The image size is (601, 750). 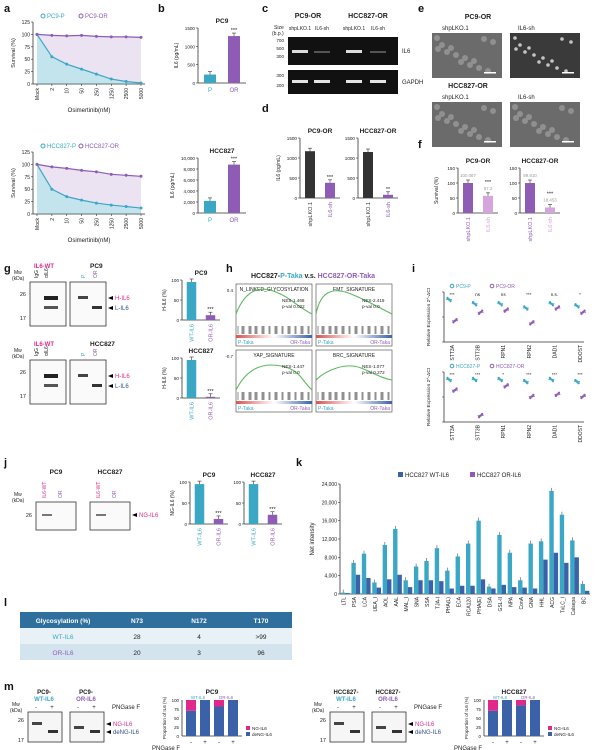 I want to click on table-header-text: N172, so click(x=199, y=621).